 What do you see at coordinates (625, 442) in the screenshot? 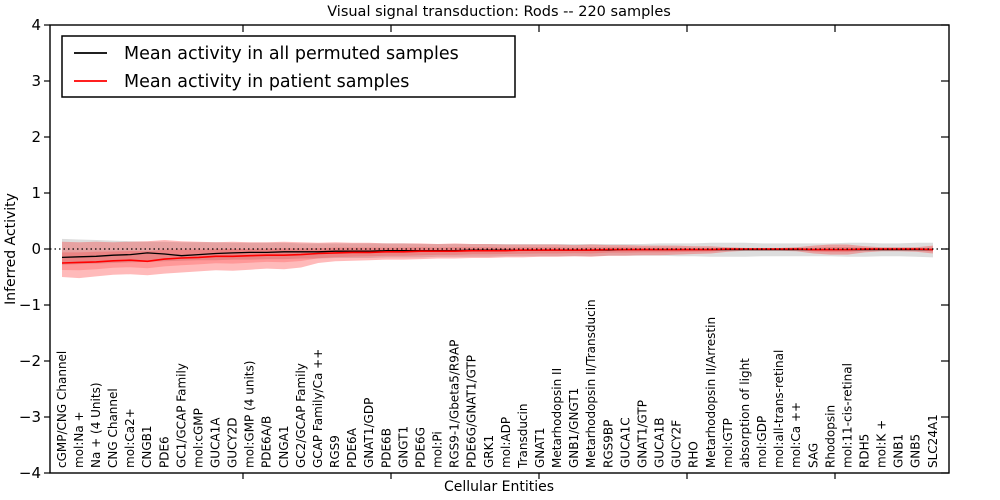
I see `x-category-label: GUCA1C` at bounding box center [625, 442].